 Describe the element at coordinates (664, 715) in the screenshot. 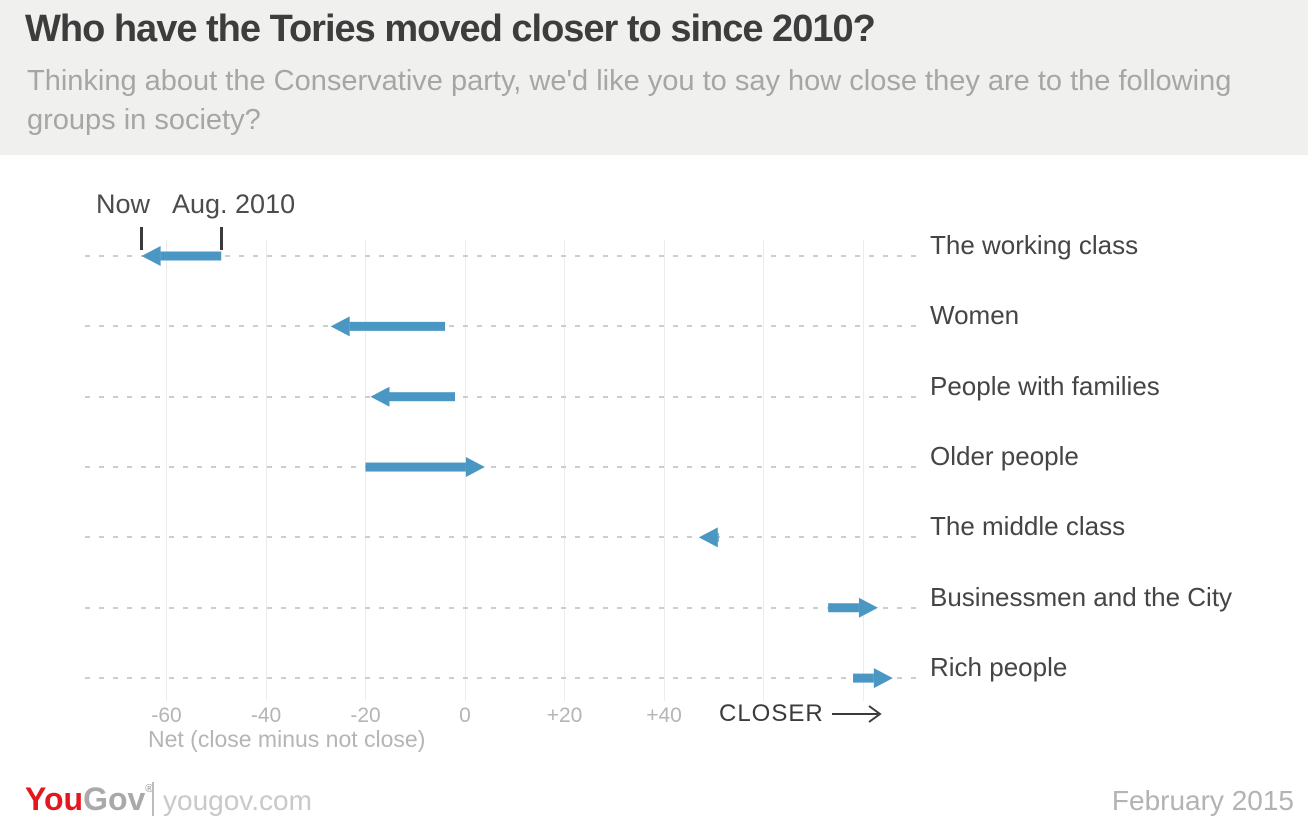

I see `x-tick-40: +40` at that location.